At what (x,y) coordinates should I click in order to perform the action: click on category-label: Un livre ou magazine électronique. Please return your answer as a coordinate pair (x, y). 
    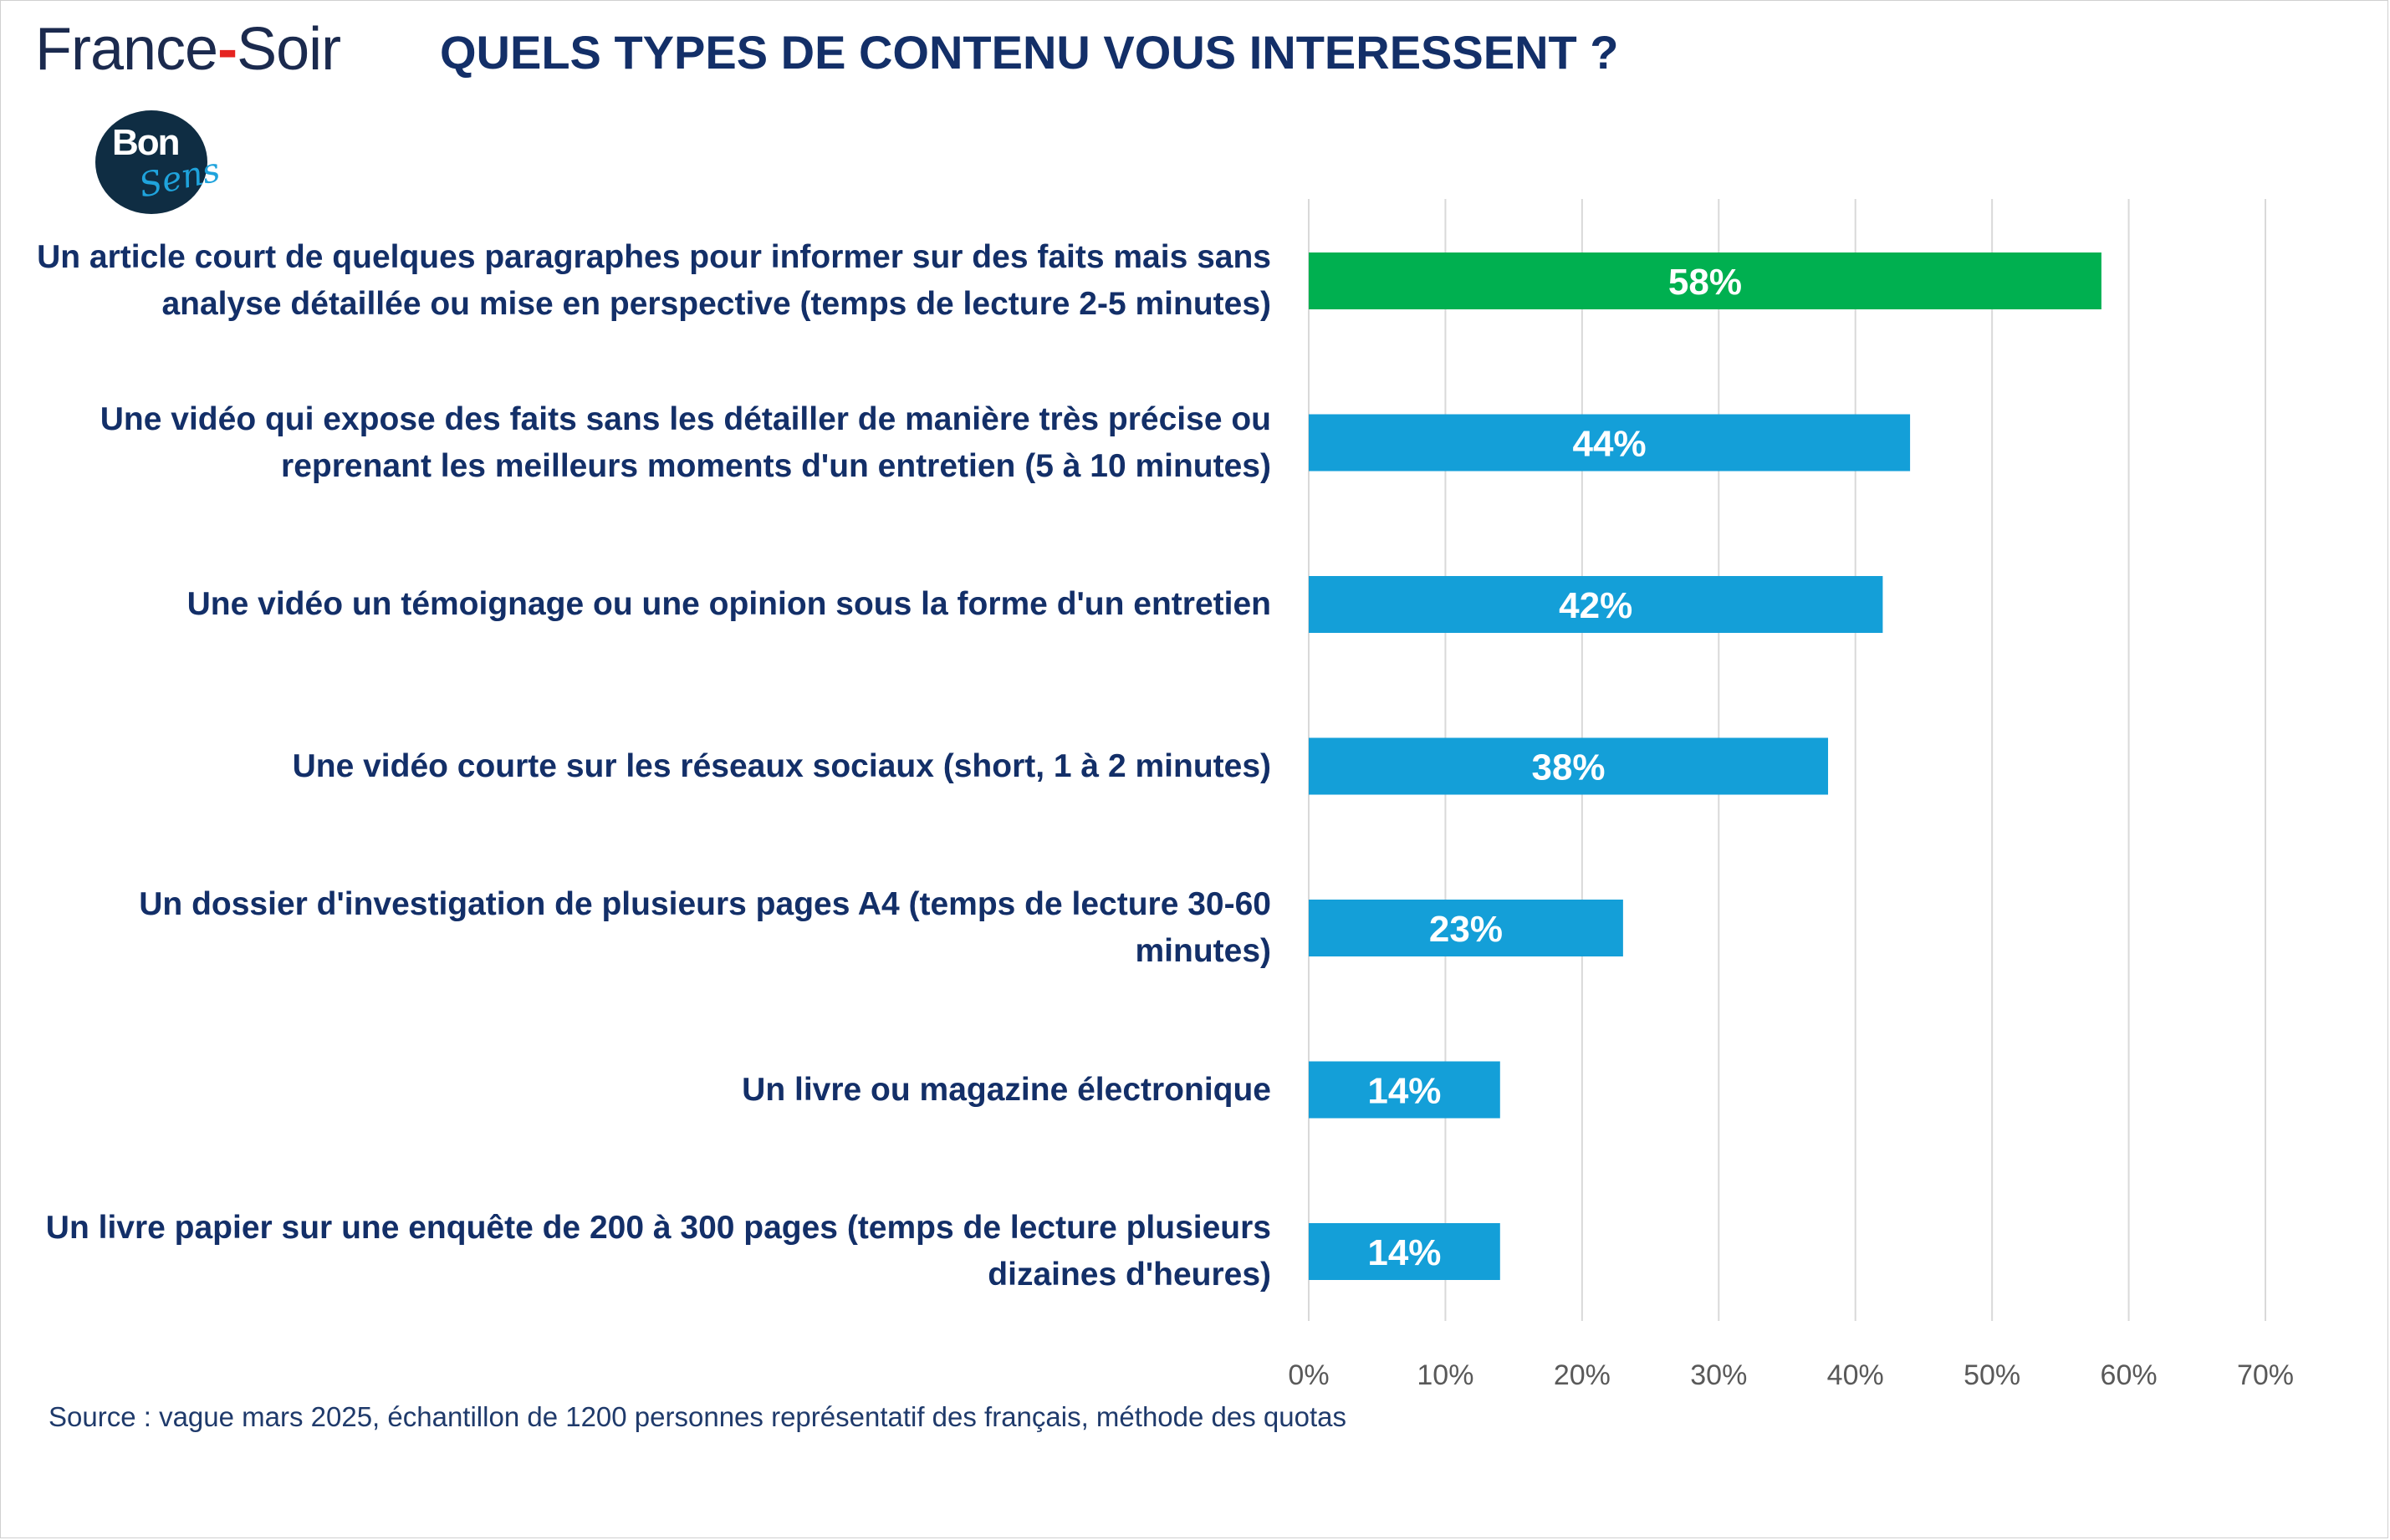
    Looking at the image, I should click on (1006, 1090).